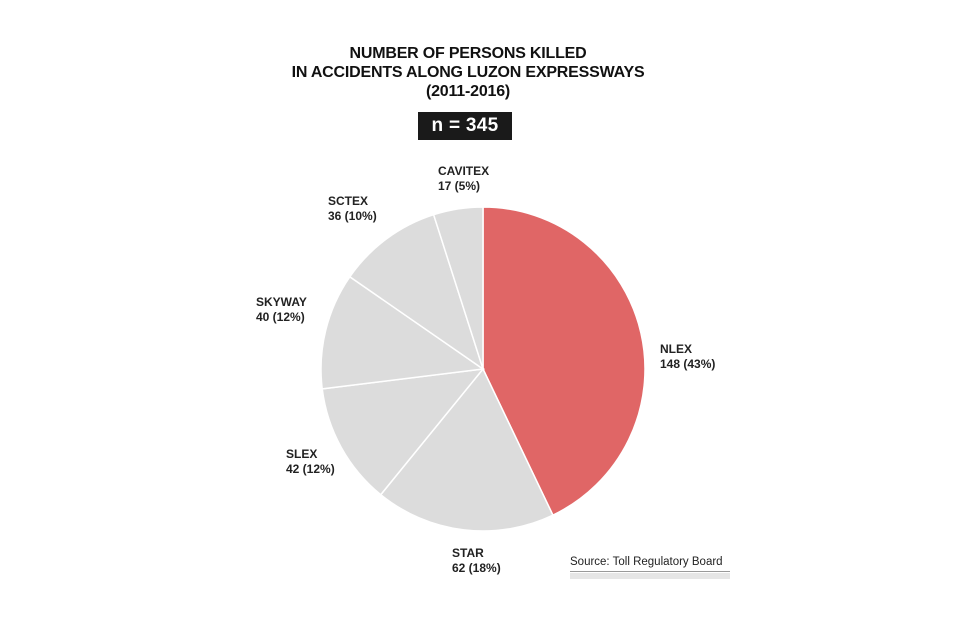  I want to click on pie-slice-sctex, so click(416, 292).